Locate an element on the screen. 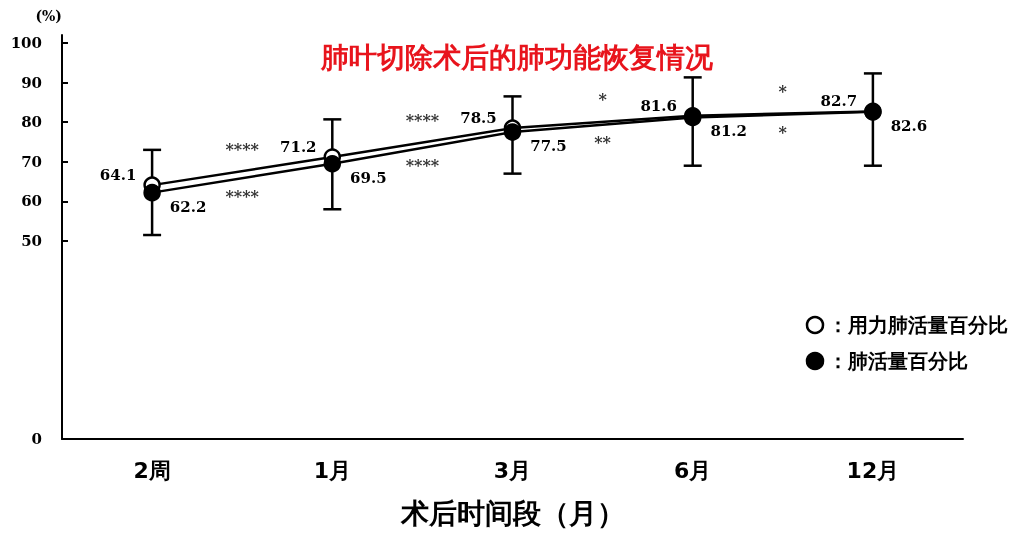 Image resolution: width=1033 pixels, height=539 pixels. y-tick-label: 90 is located at coordinates (31, 82).